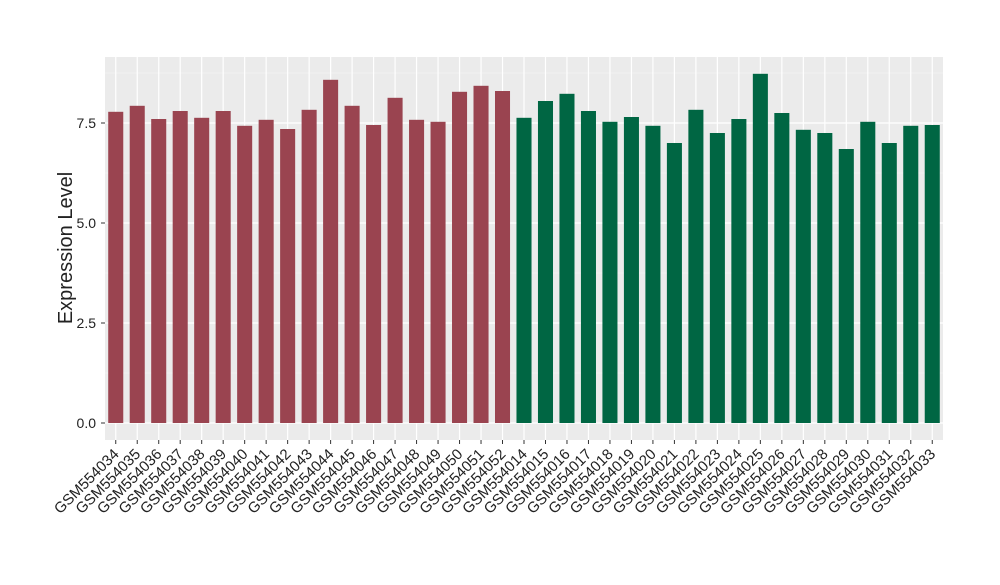 This screenshot has height=585, width=1000. Describe the element at coordinates (87, 223) in the screenshot. I see `y-tick-label: 5.0` at that location.